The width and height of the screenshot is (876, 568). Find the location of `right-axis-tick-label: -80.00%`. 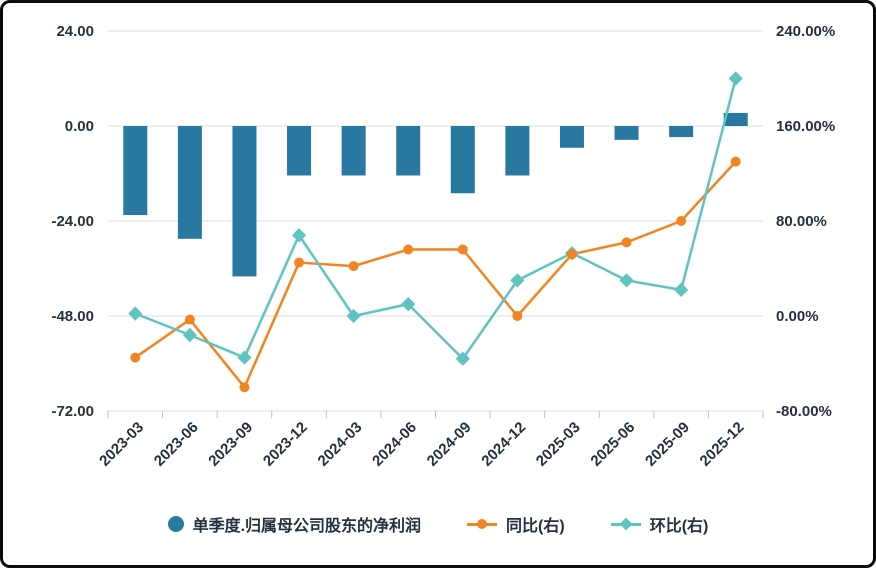

right-axis-tick-label: -80.00% is located at coordinates (804, 411).